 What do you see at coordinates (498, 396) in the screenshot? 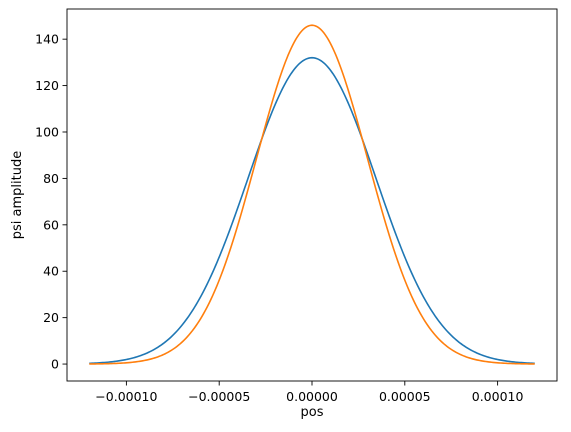
I see `x-tick-label: 0.00010` at bounding box center [498, 396].